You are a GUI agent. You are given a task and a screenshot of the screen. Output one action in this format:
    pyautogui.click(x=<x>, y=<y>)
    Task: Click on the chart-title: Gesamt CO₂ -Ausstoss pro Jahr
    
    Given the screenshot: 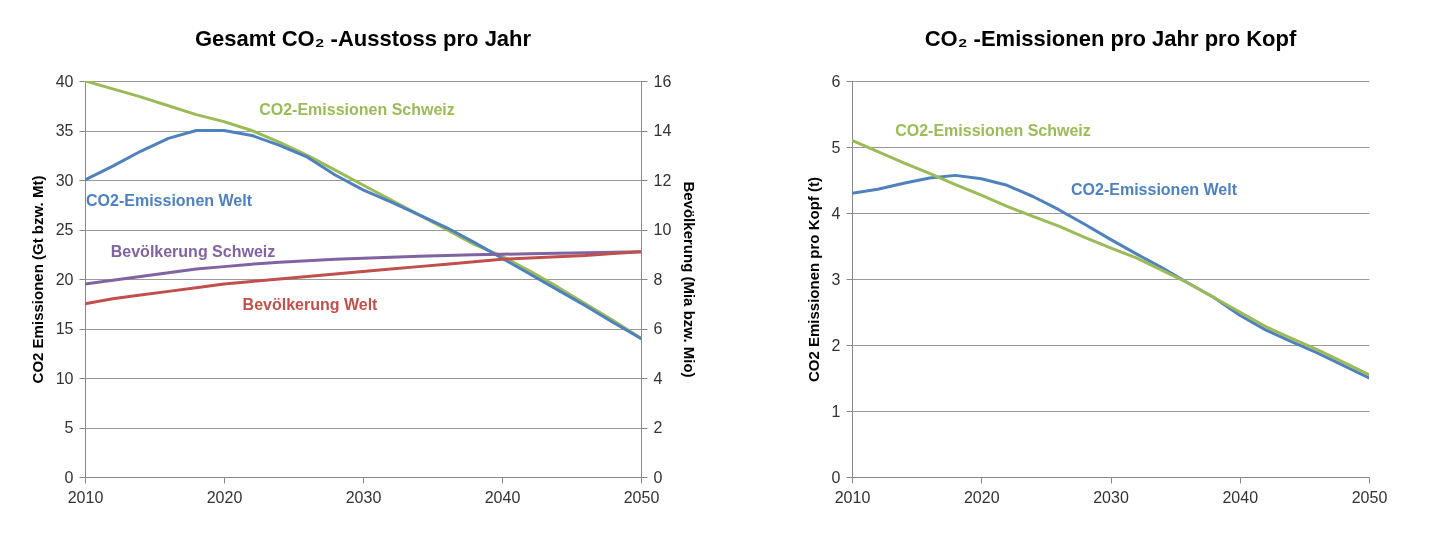 What is the action you would take?
    pyautogui.click(x=363, y=38)
    